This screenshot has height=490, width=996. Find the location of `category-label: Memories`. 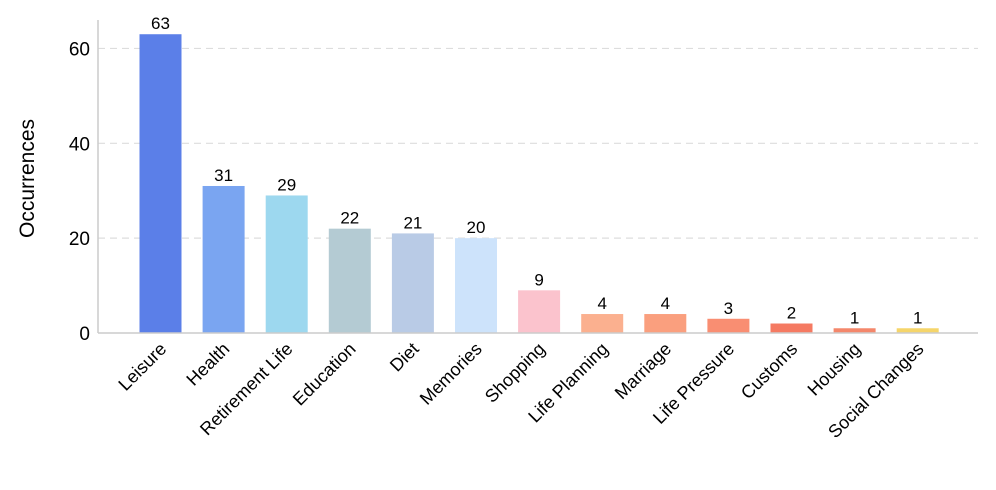

category-label: Memories is located at coordinates (451, 374).